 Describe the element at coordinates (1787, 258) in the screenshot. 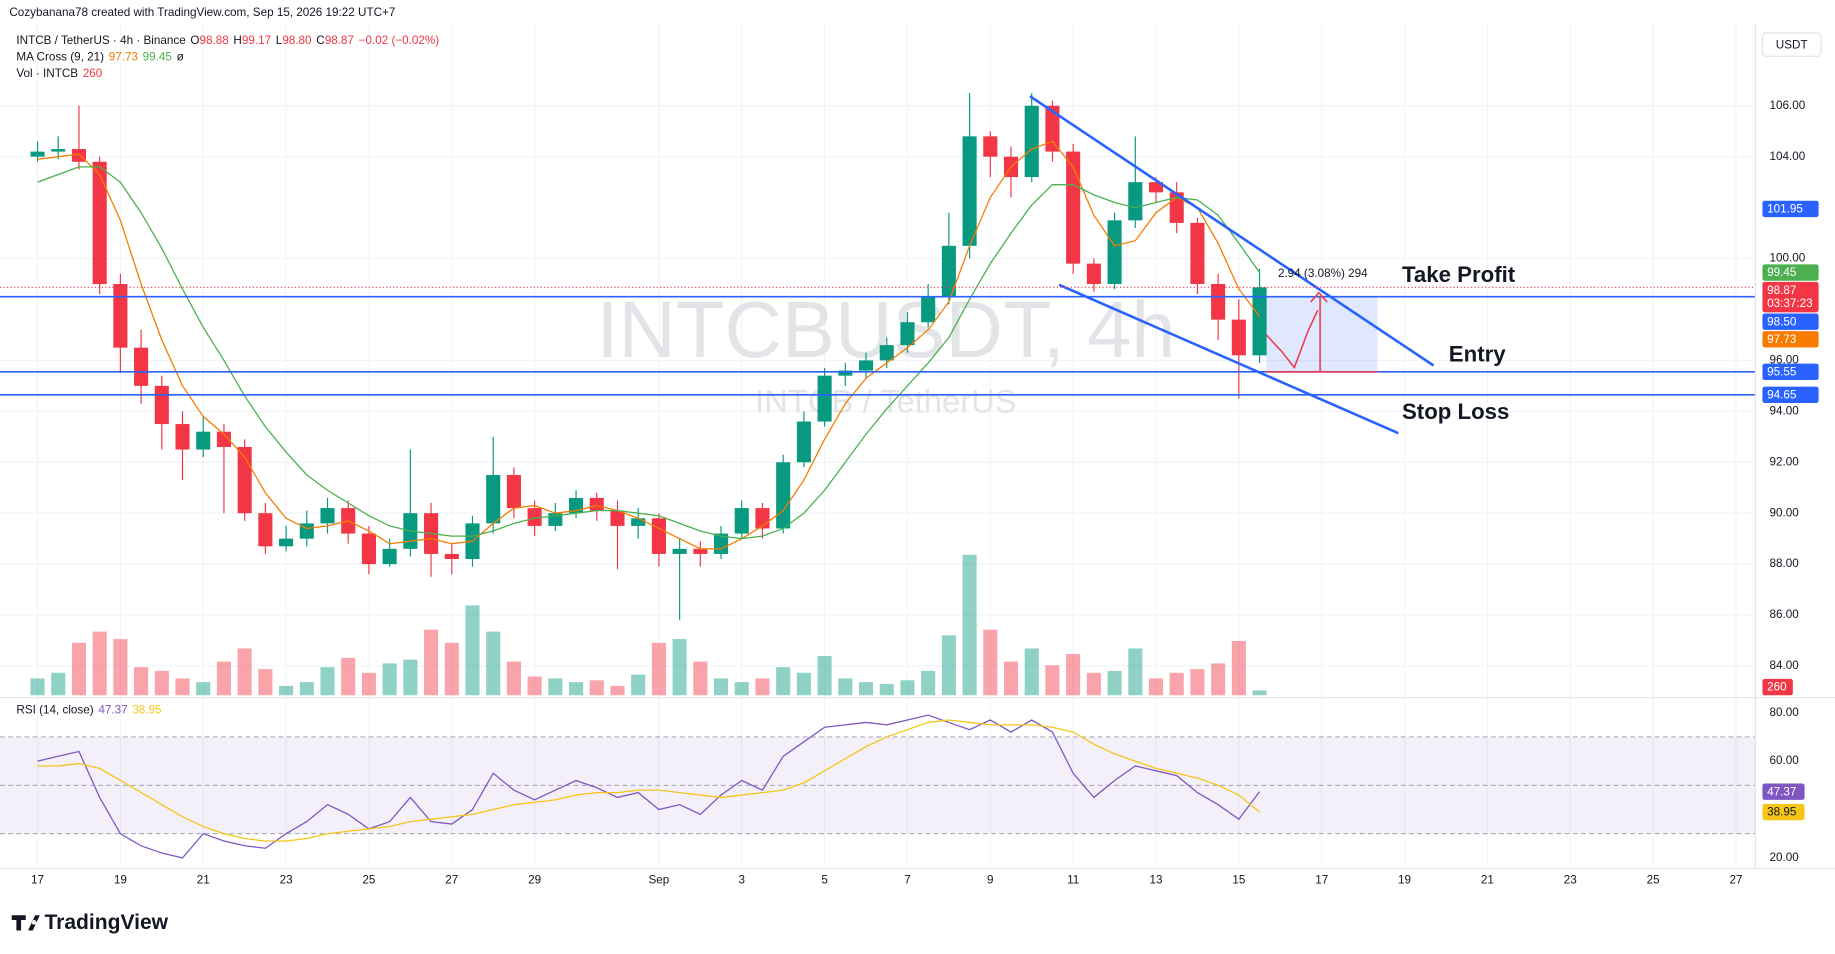

I see `y-tick-label: 100.00` at that location.